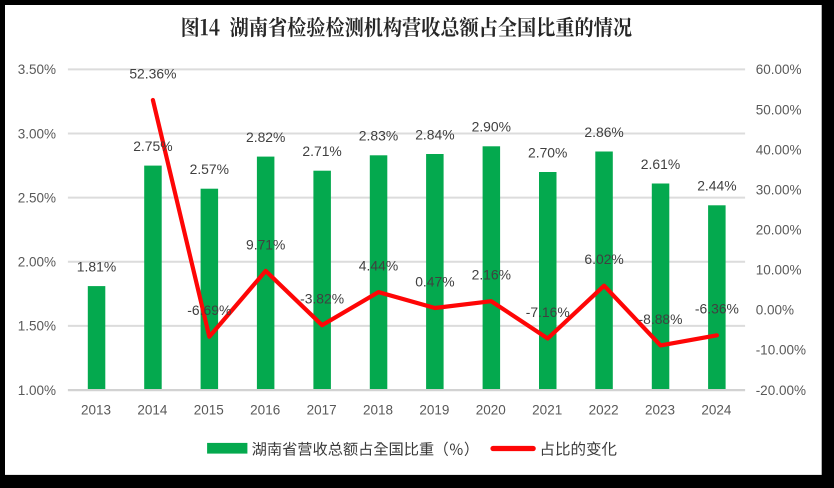 This screenshot has width=834, height=488. Describe the element at coordinates (37, 69) in the screenshot. I see `svg-text: 3.50%` at that location.